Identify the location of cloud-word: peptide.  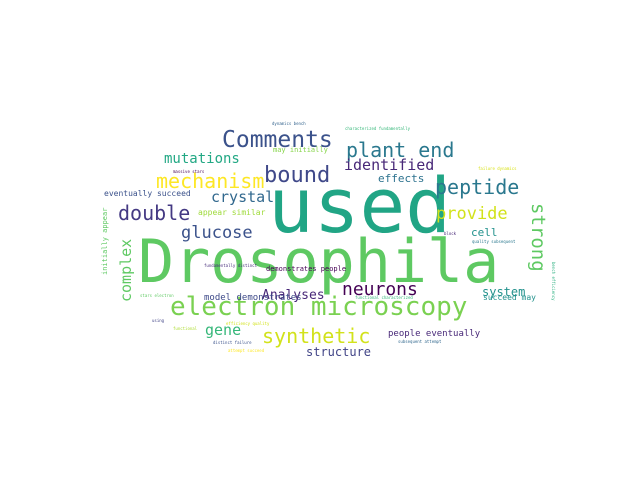
(477, 187).